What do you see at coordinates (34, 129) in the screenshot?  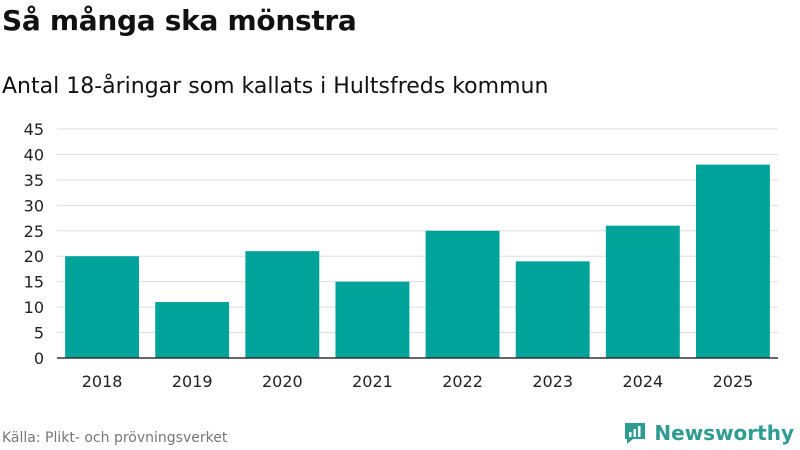 I see `y-tick-label: 45` at bounding box center [34, 129].